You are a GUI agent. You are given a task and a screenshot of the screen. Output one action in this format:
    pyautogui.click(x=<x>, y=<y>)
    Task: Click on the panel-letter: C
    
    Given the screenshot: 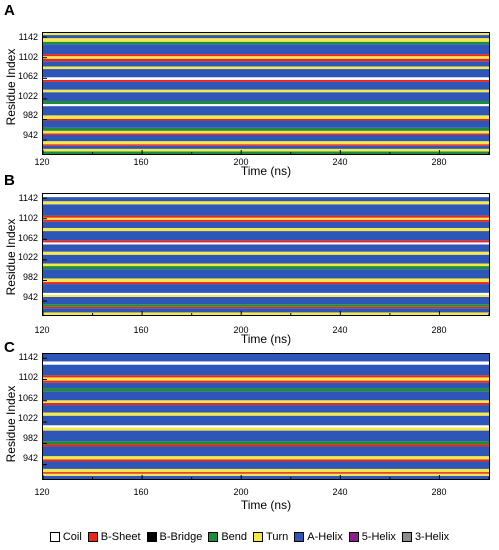 What is the action you would take?
    pyautogui.click(x=9, y=347)
    